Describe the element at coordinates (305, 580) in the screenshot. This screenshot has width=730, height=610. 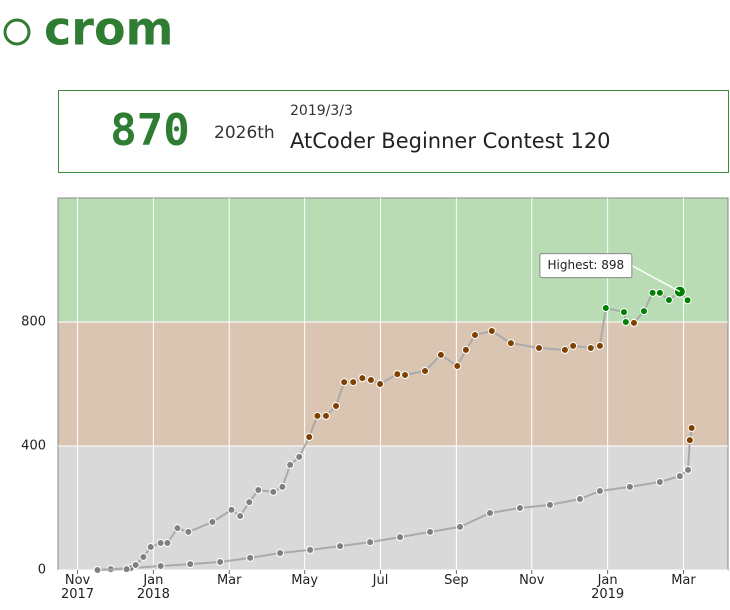
I see `x-tick-label: May` at that location.